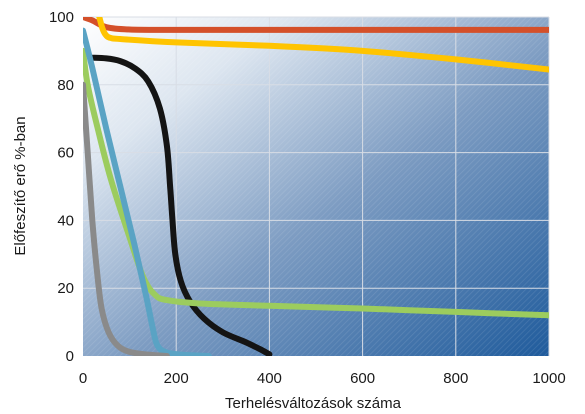 This screenshot has width=585, height=414. I want to click on y-tick-label: 80, so click(65, 85).